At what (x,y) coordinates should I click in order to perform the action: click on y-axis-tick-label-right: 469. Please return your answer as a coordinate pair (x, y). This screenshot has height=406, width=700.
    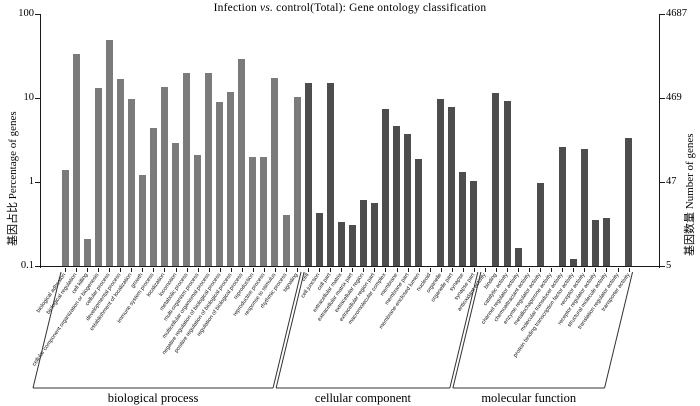
    Looking at the image, I should click on (674, 97).